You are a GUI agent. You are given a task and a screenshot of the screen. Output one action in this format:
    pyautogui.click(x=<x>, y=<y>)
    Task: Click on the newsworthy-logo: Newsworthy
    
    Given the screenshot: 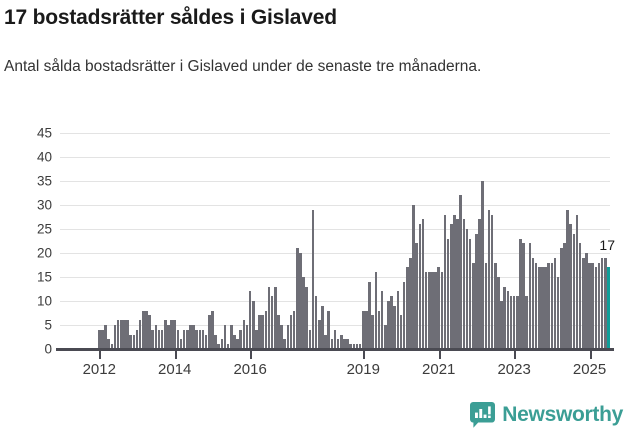 What is the action you would take?
    pyautogui.click(x=546, y=415)
    